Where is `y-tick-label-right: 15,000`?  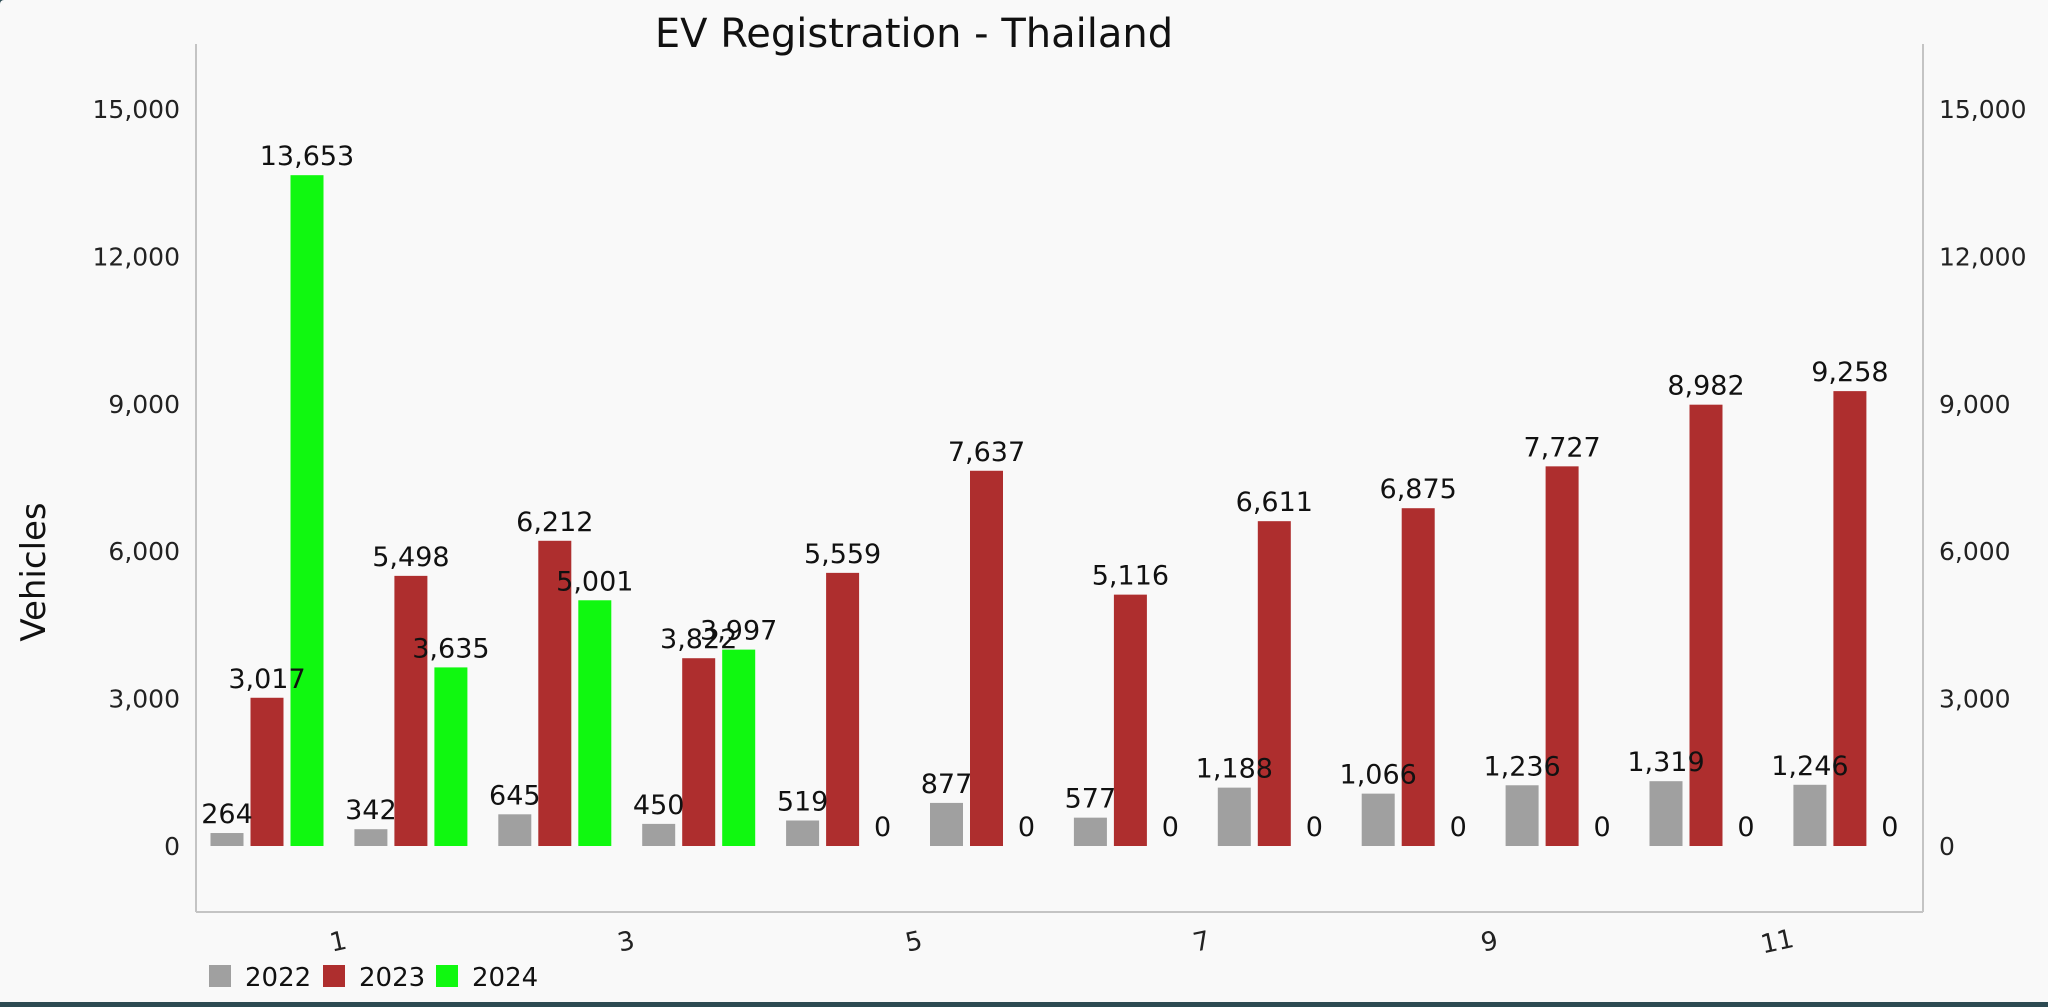
y-tick-label-right: 15,000 is located at coordinates (1982, 109).